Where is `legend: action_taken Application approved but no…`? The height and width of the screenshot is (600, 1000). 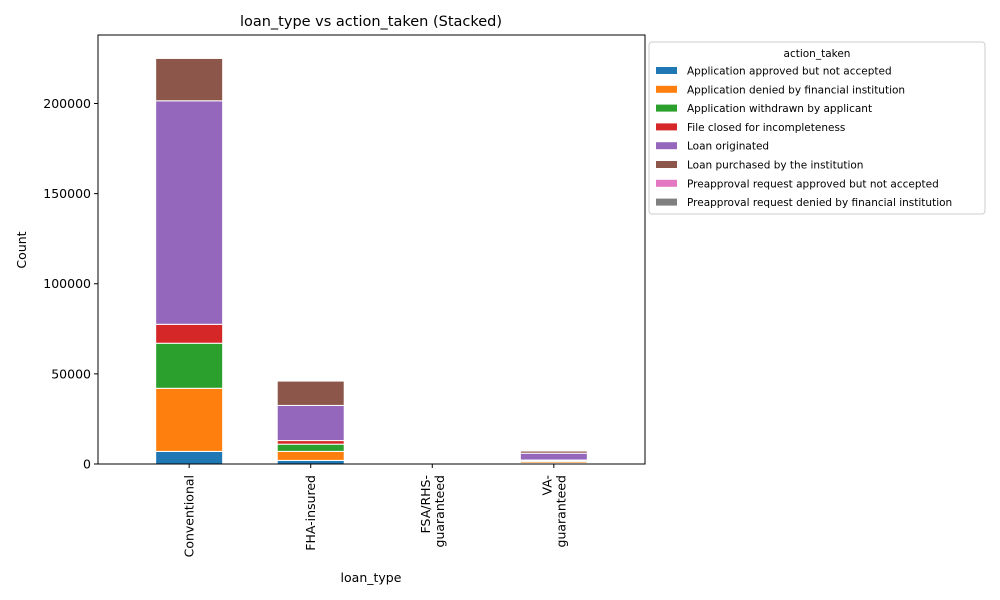 legend: action_taken Application approved but no… is located at coordinates (817, 128).